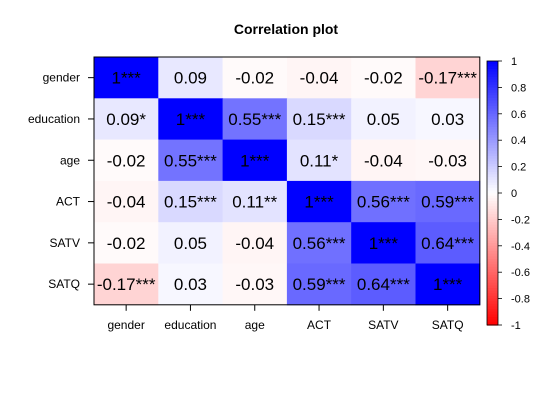  What do you see at coordinates (518, 168) in the screenshot?
I see `color-bar-tick-label: 0.2` at bounding box center [518, 168].